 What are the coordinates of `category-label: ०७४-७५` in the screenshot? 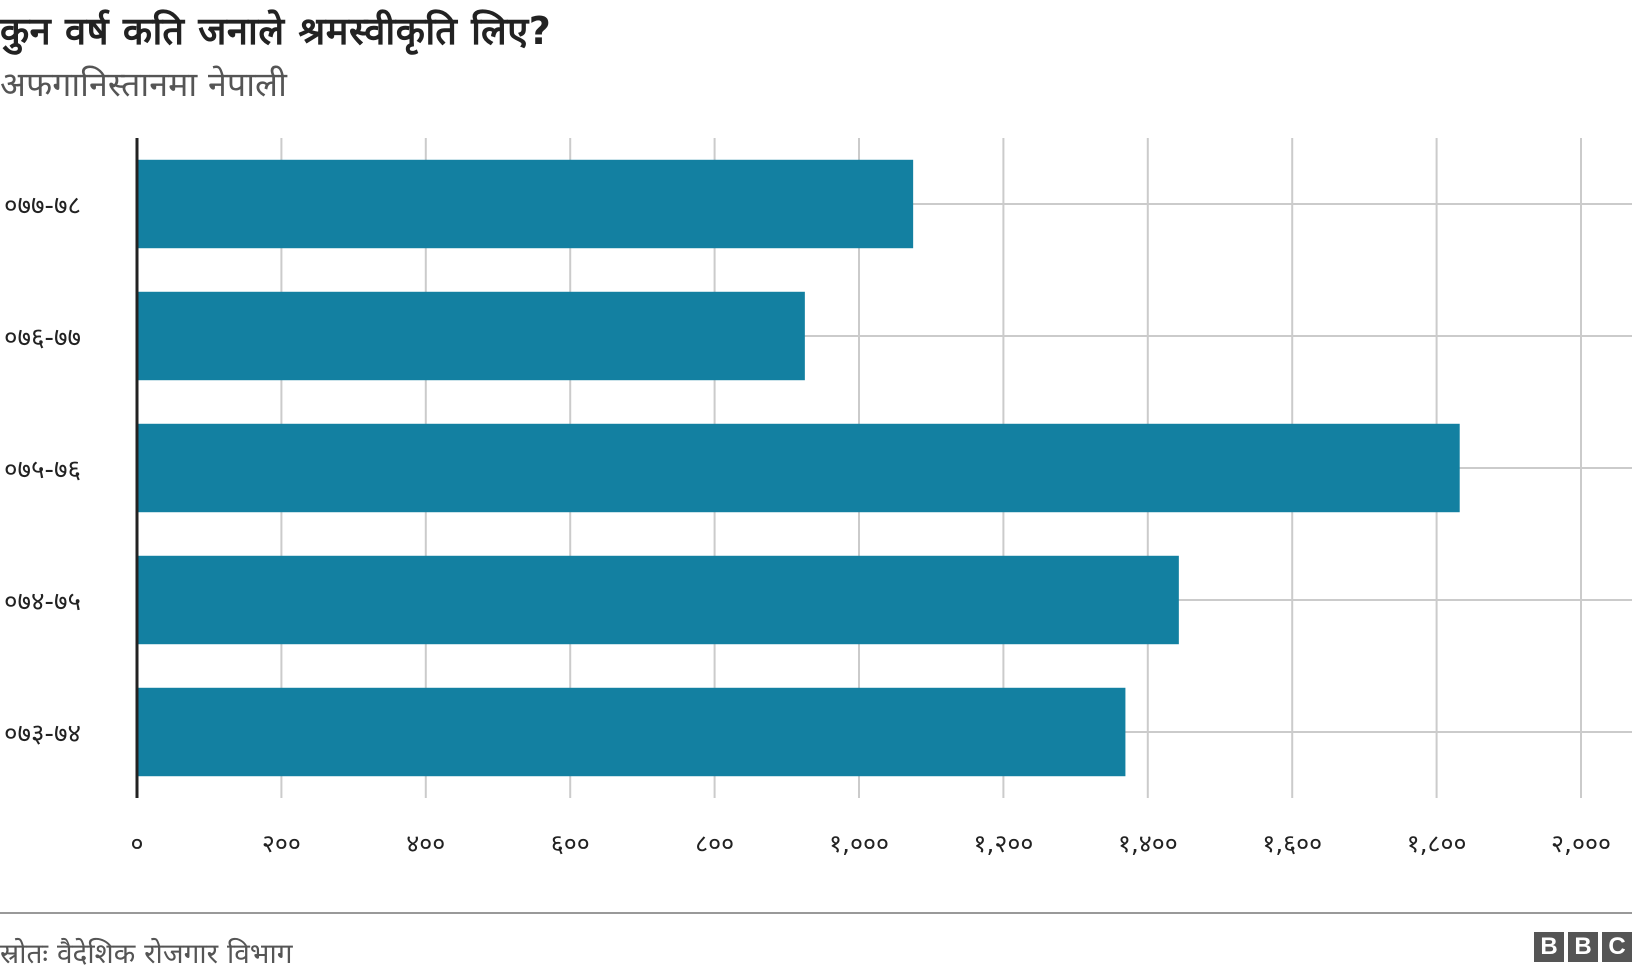 It's located at (42, 602).